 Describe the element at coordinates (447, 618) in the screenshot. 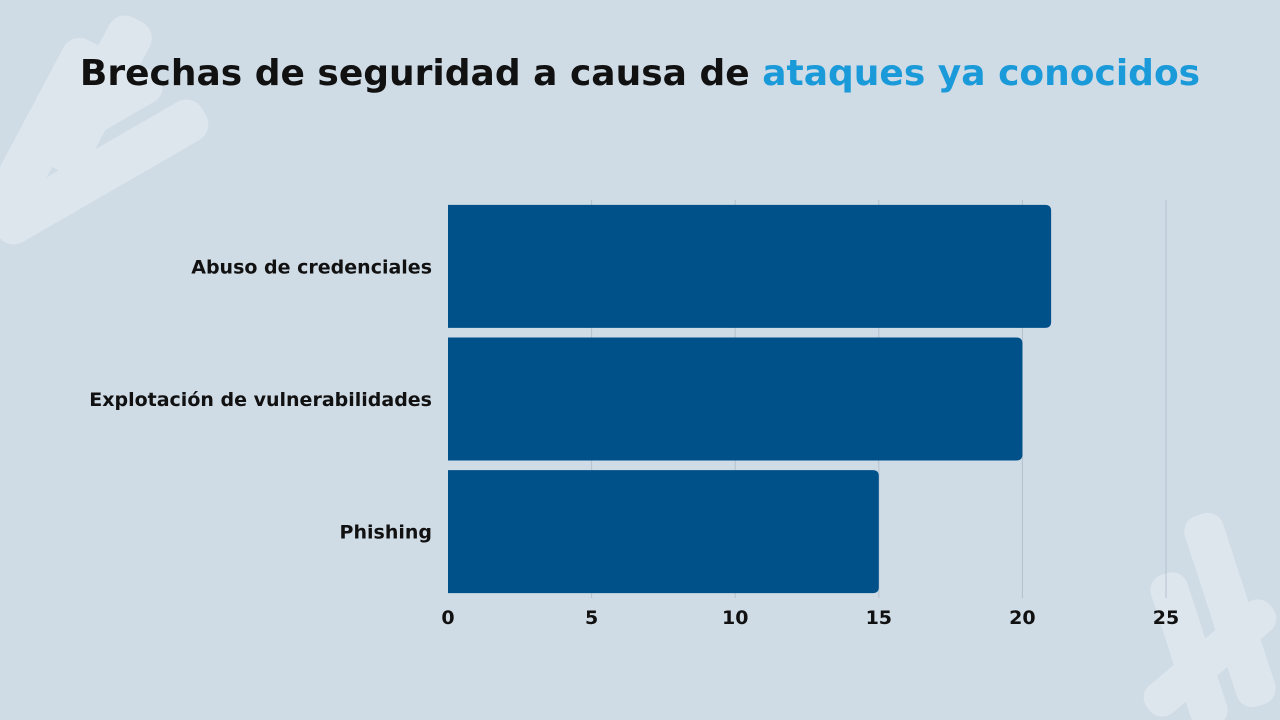

I see `x-tick-label: 0` at that location.